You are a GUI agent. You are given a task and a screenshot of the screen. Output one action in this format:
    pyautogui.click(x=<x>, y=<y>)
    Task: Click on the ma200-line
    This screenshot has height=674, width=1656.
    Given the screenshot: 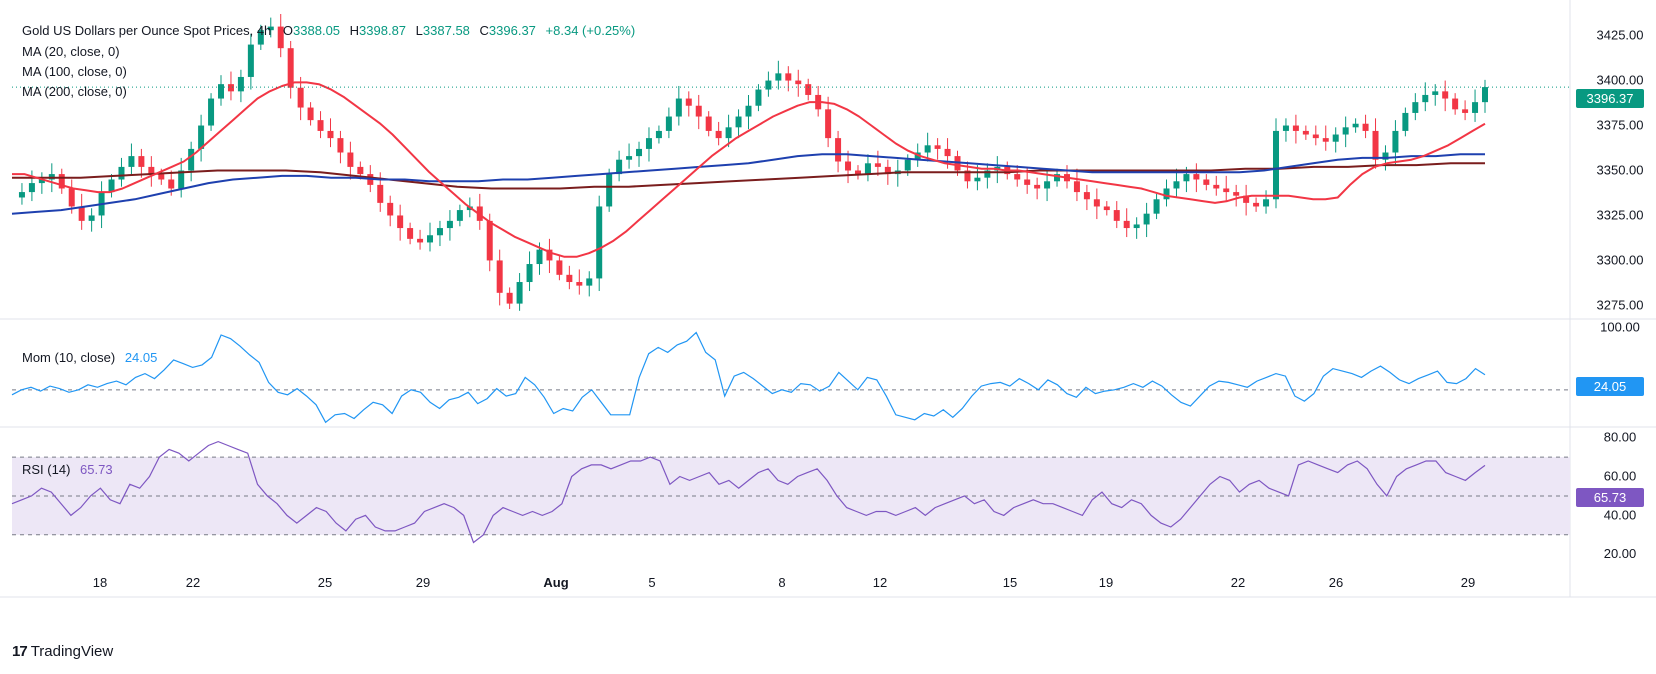 What is the action you would take?
    pyautogui.click(x=748, y=176)
    